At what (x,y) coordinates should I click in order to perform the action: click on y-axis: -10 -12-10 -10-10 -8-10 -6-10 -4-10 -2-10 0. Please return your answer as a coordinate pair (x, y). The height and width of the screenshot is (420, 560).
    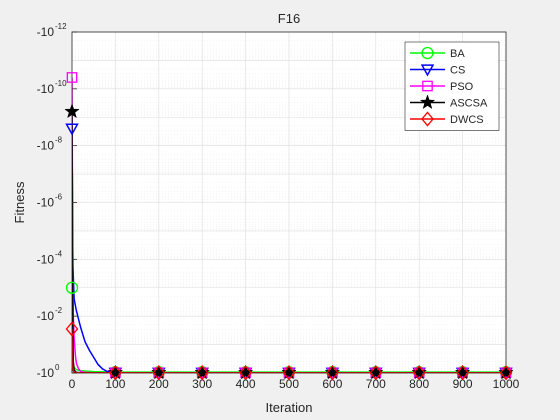
    Looking at the image, I should click on (57, 201).